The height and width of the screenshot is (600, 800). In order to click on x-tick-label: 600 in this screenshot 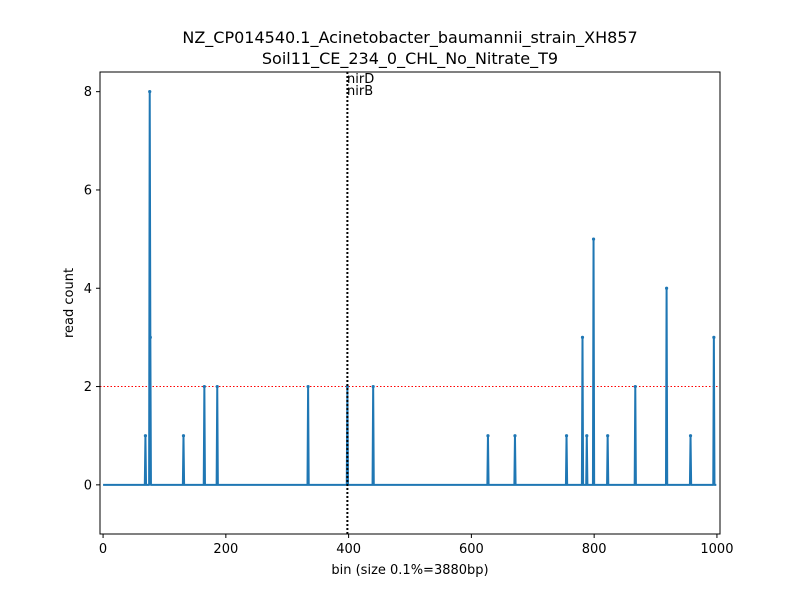, I will do `click(471, 549)`.